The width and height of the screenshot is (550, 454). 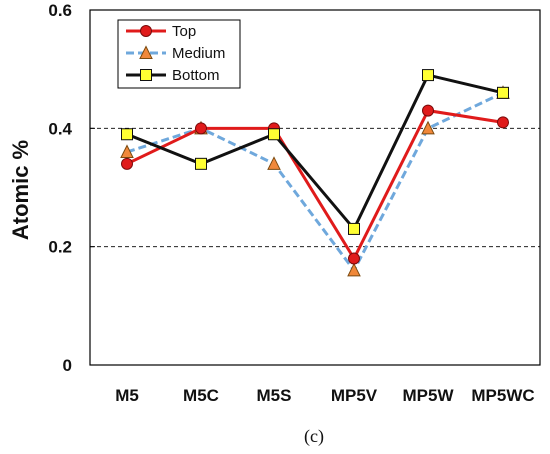 What do you see at coordinates (127, 395) in the screenshot?
I see `x-tick-label-0: M5` at bounding box center [127, 395].